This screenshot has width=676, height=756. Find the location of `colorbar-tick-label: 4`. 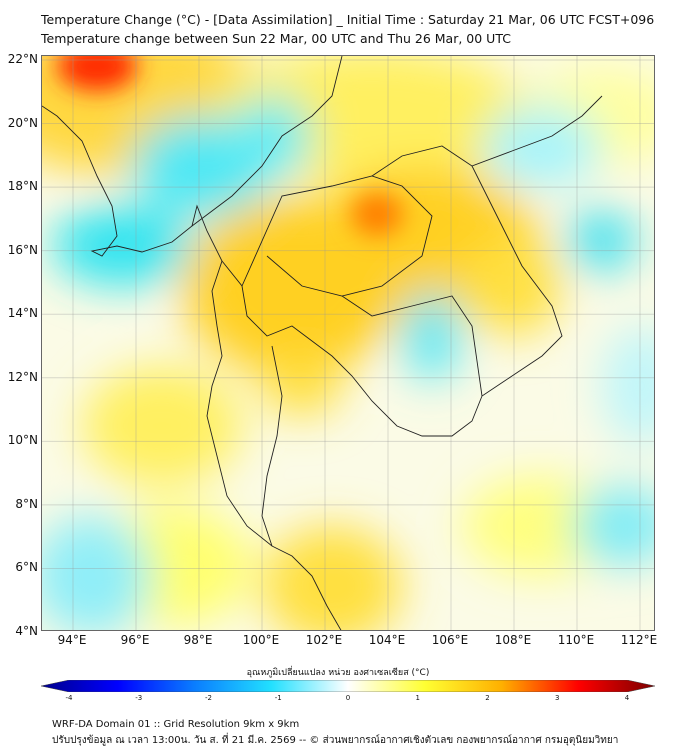

colorbar-tick-label: 4 is located at coordinates (627, 698).